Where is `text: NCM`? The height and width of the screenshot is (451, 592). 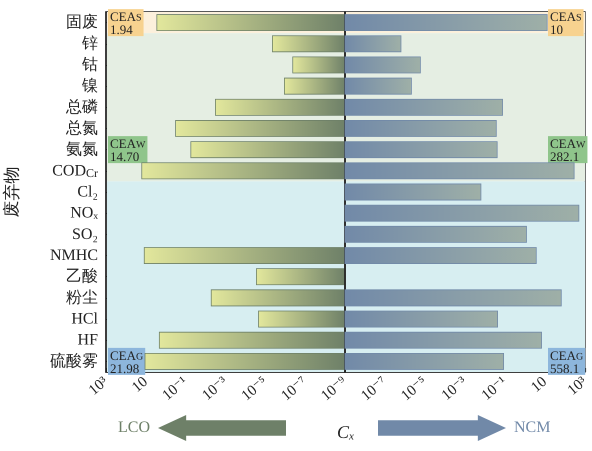
text: NCM is located at coordinates (532, 428).